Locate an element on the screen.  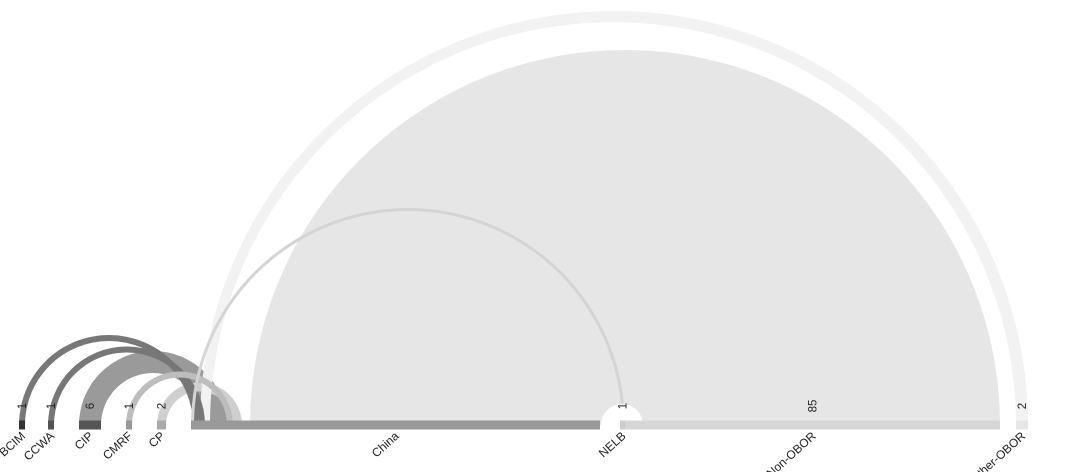
node-nelb is located at coordinates (622, 425).